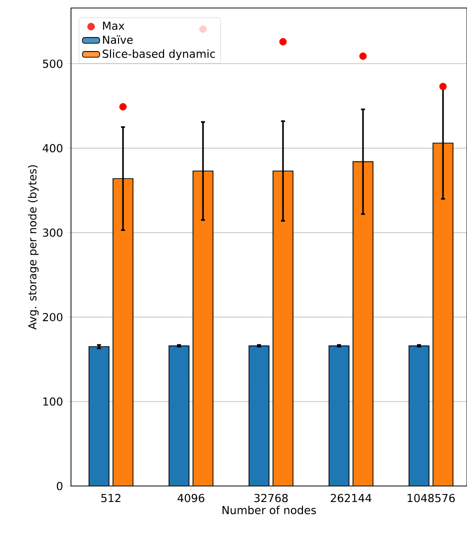 This screenshot has height=533, width=467. Describe the element at coordinates (431, 498) in the screenshot. I see `x-tick-label: 1048576` at that location.